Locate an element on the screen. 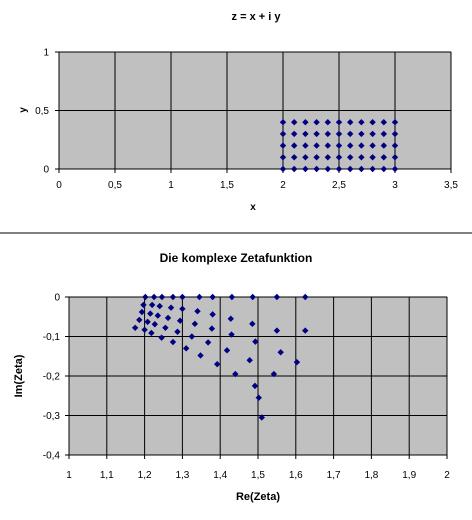 The height and width of the screenshot is (520, 472). x-tick-label: 1,6 is located at coordinates (296, 475).